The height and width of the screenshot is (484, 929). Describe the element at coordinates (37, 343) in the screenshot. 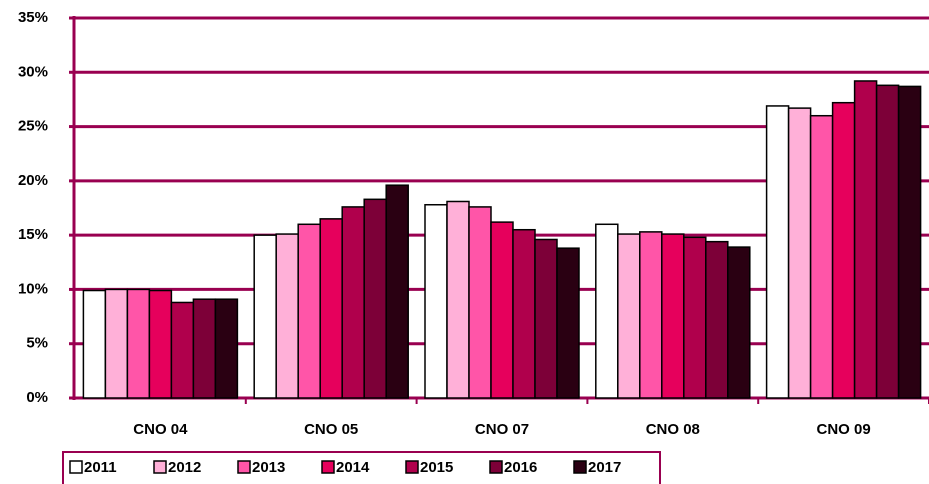

I see `y-tick-label: 5%` at that location.